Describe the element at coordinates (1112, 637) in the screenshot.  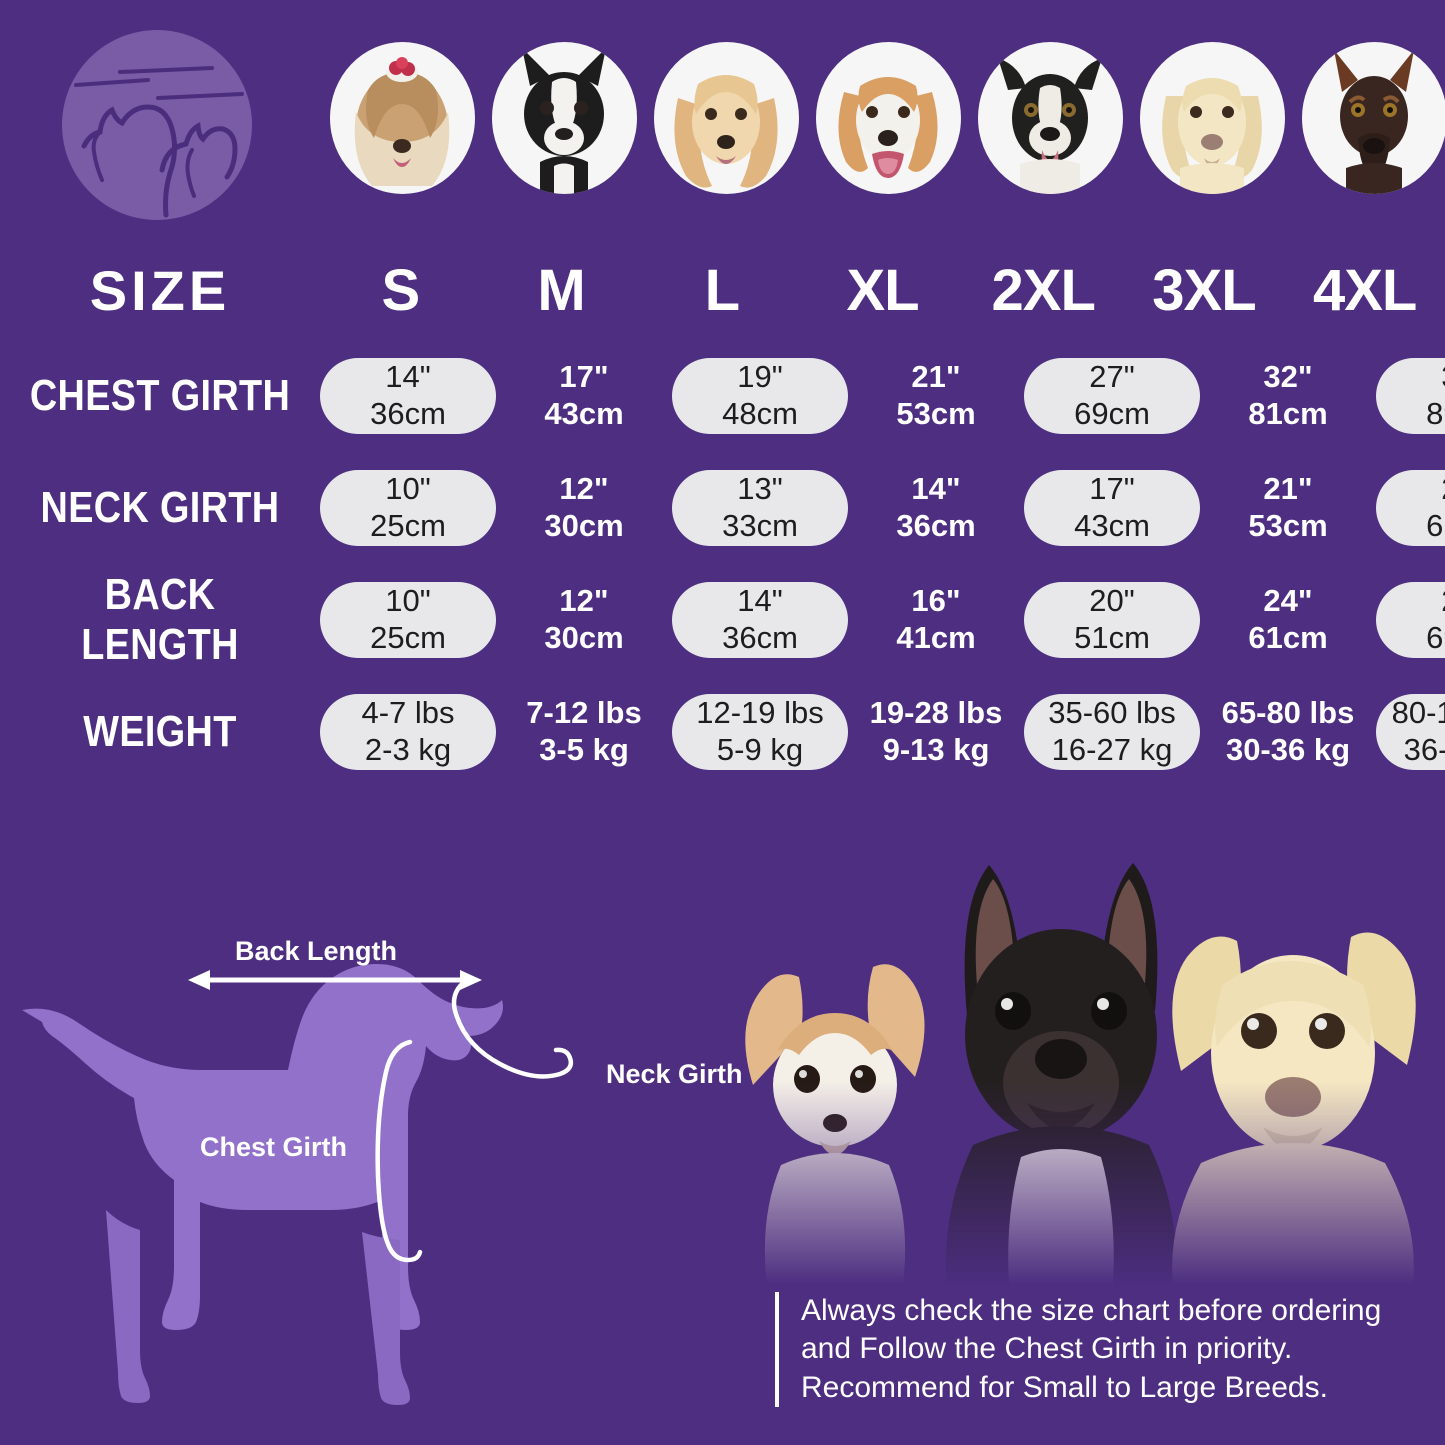
I see `cell-metric: 51cm` at that location.